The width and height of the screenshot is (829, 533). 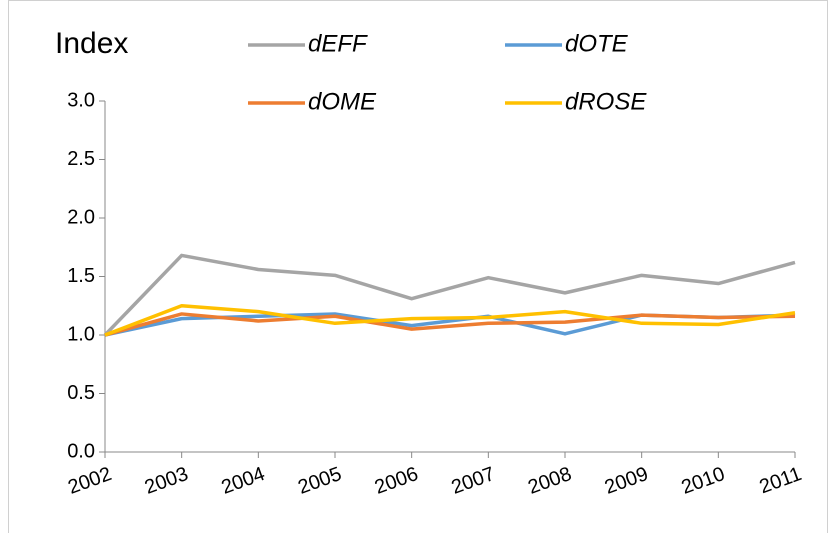 What do you see at coordinates (396, 481) in the screenshot?
I see `x-tick-label: 2006` at bounding box center [396, 481].